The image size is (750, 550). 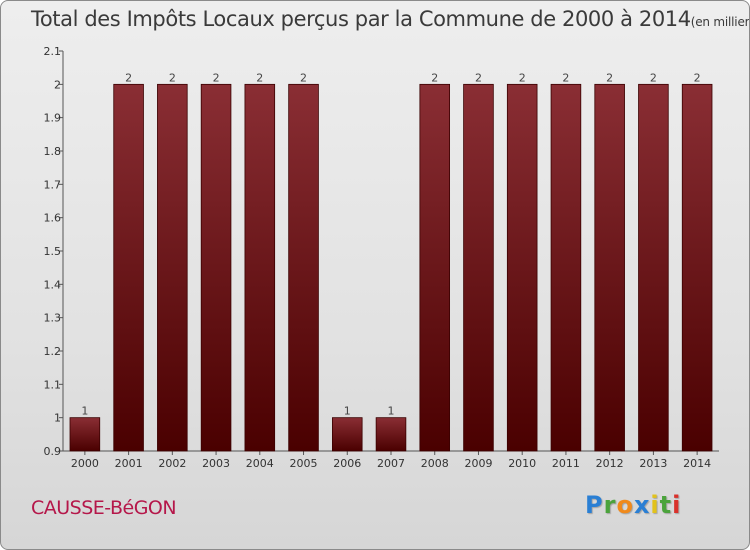 I want to click on y-tick-label: 1.3, so click(x=53, y=318).